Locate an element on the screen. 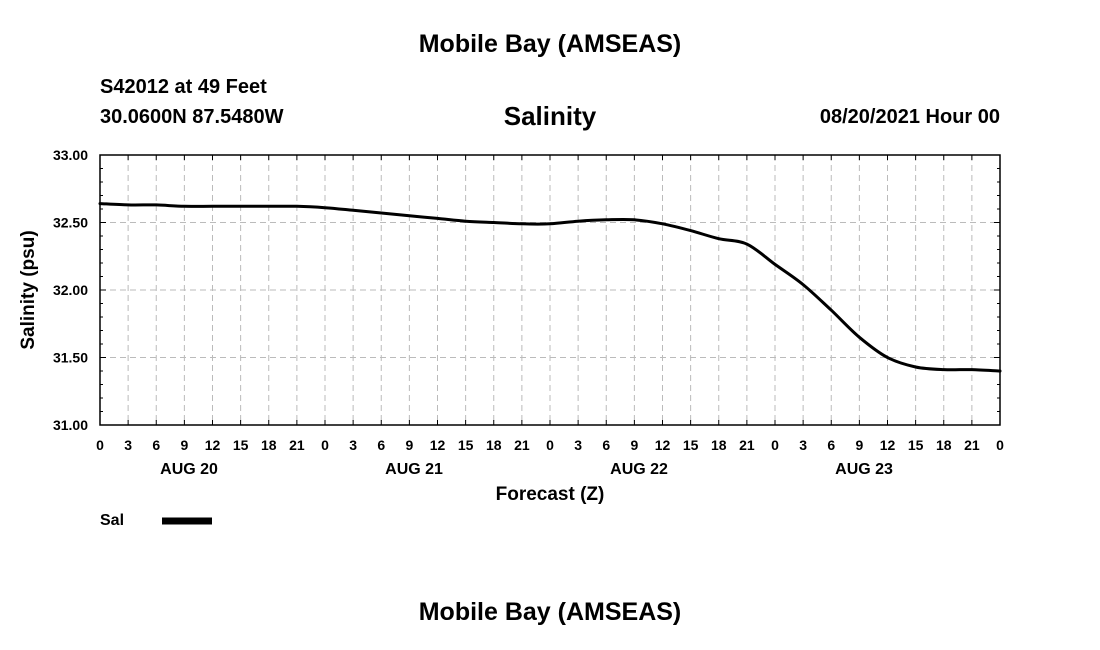  y-tick-label: 32.00 is located at coordinates (70, 290).